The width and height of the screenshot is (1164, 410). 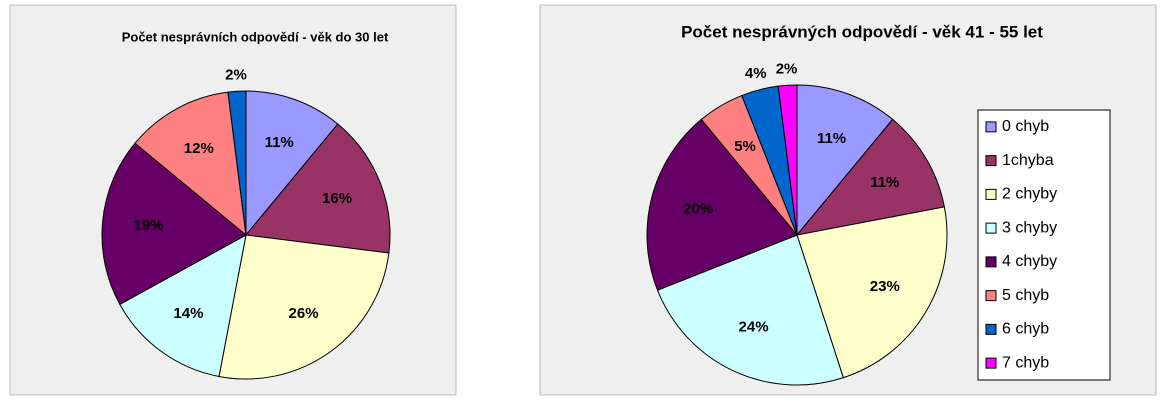 What do you see at coordinates (1029, 227) in the screenshot?
I see `legend-label: 3 chyby` at bounding box center [1029, 227].